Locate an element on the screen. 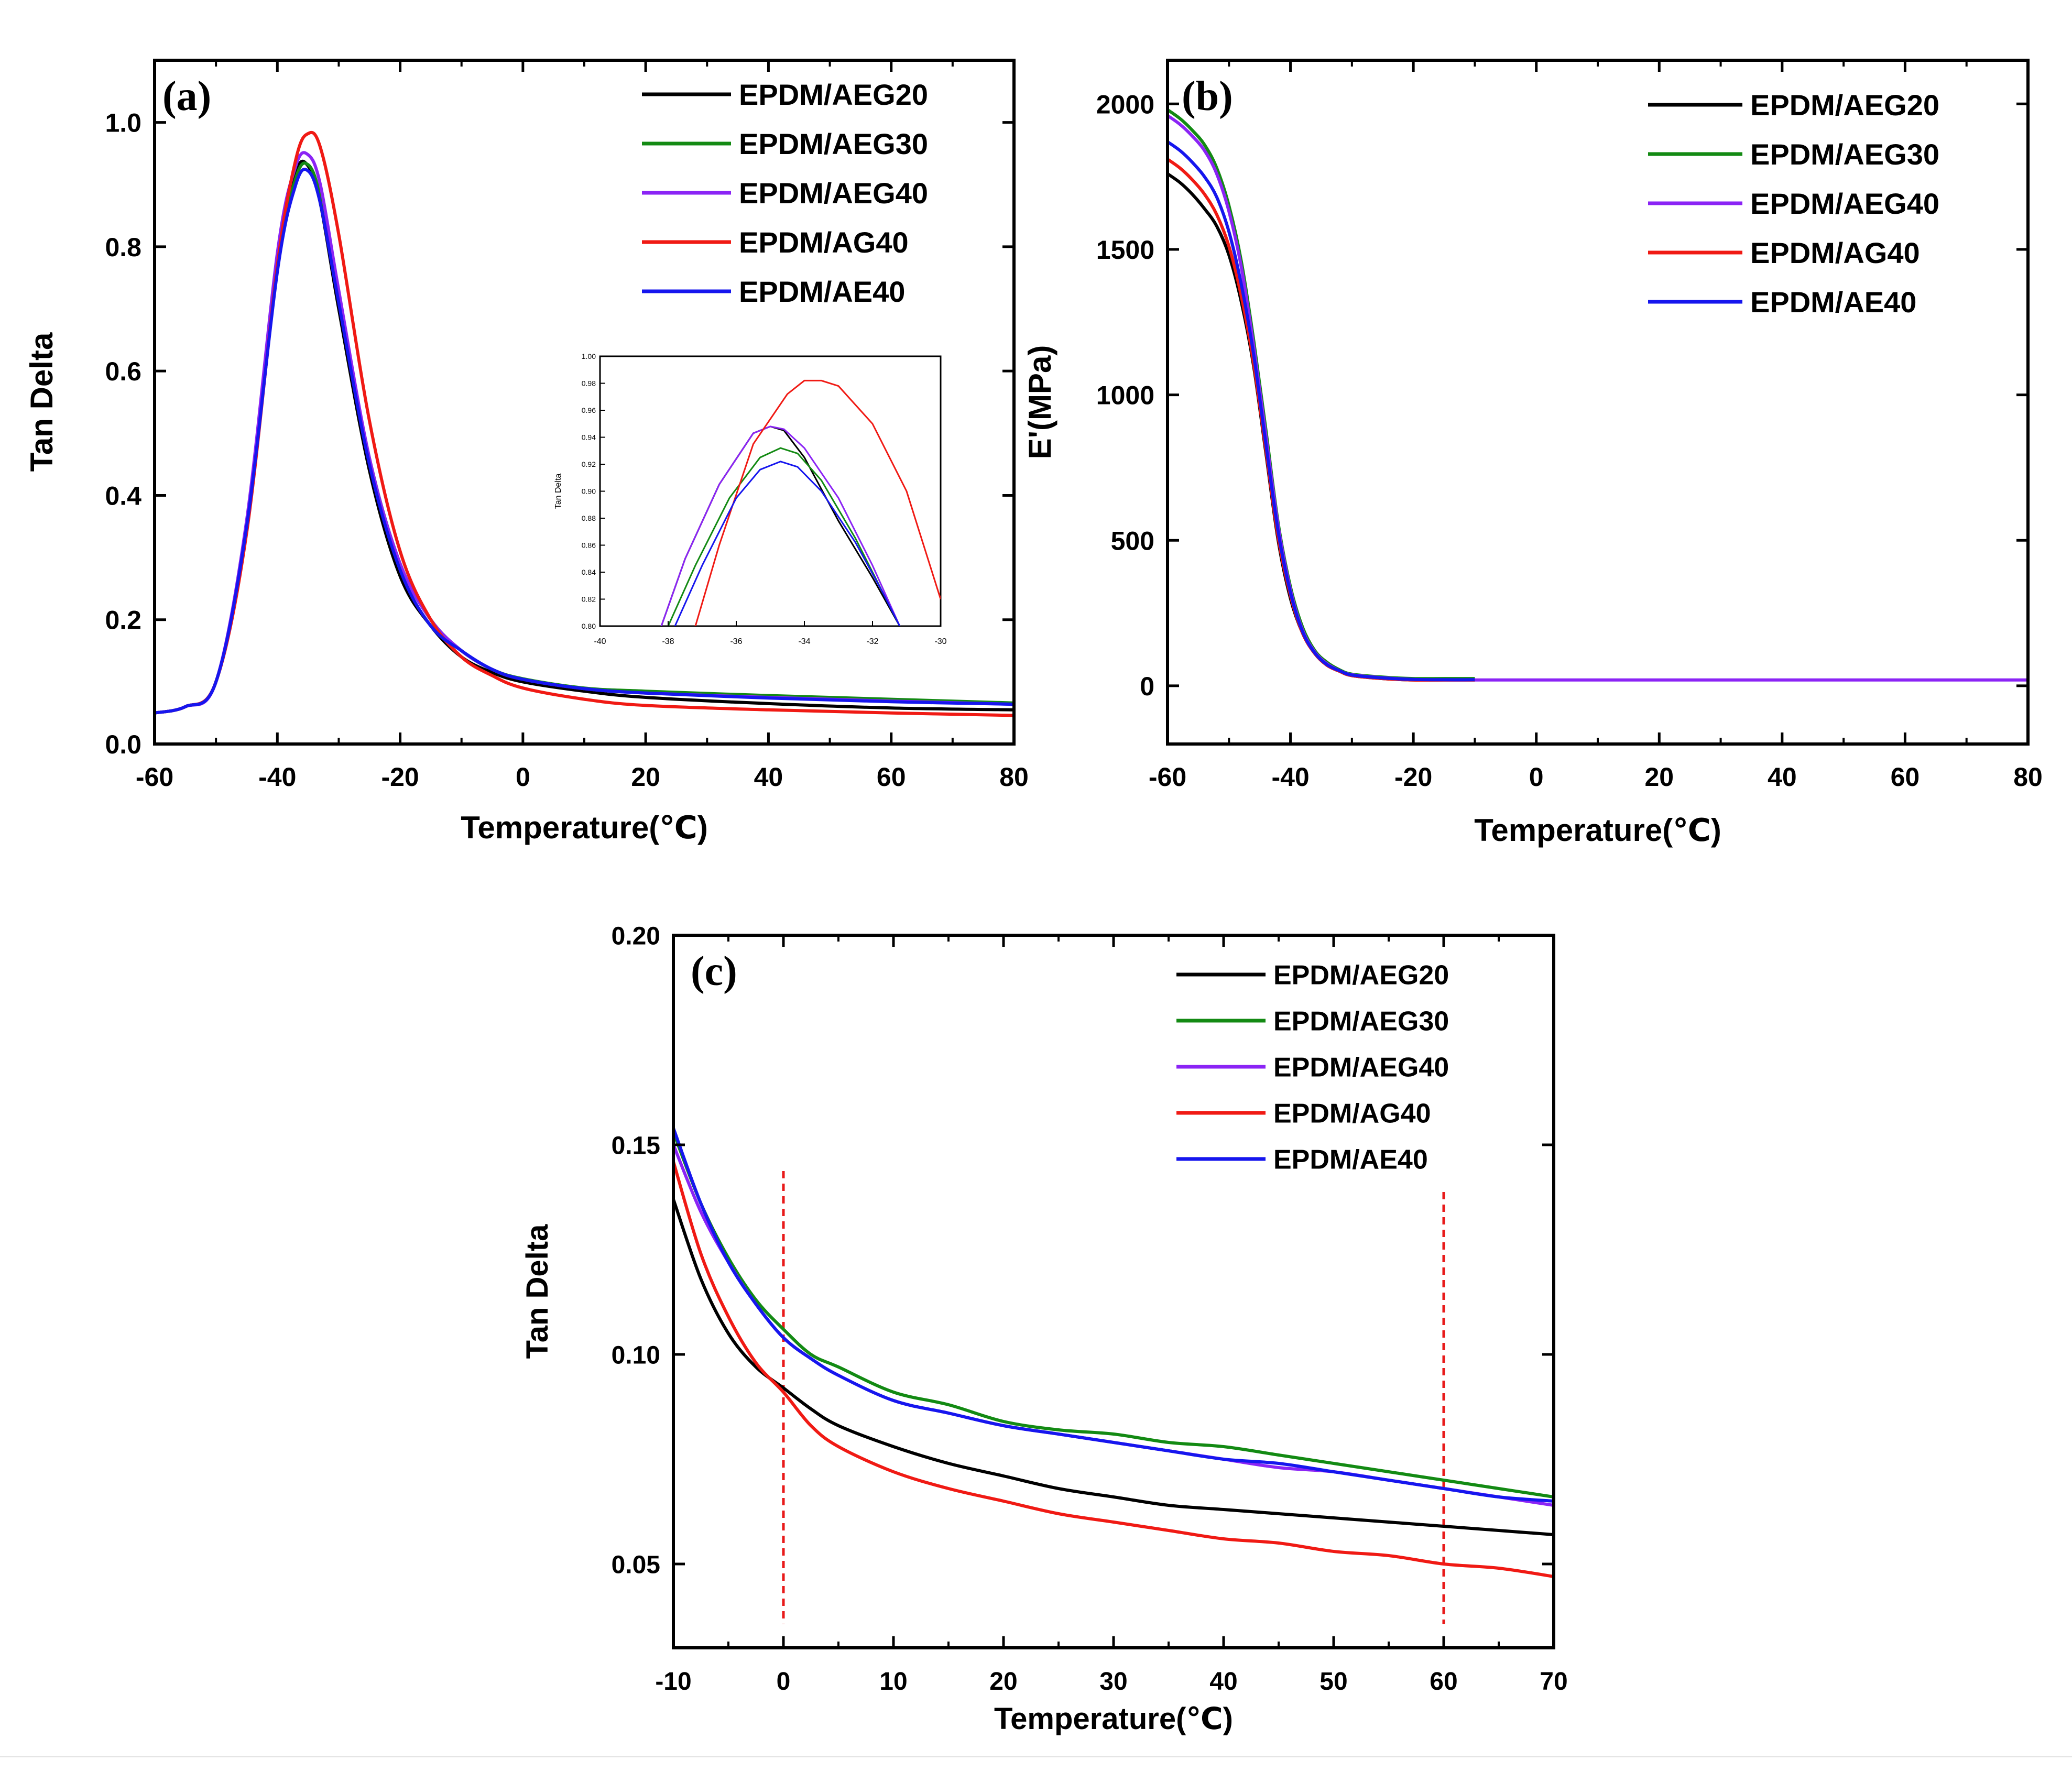 The height and width of the screenshot is (1772, 2072). y-tick-label: 1000 is located at coordinates (1125, 395).